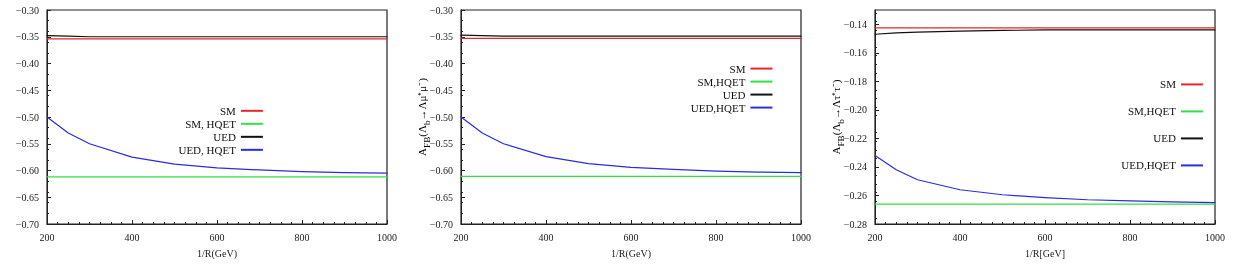 This screenshot has width=1241, height=264. What do you see at coordinates (211, 123) in the screenshot?
I see `legend-label: SM, HQET` at bounding box center [211, 123].